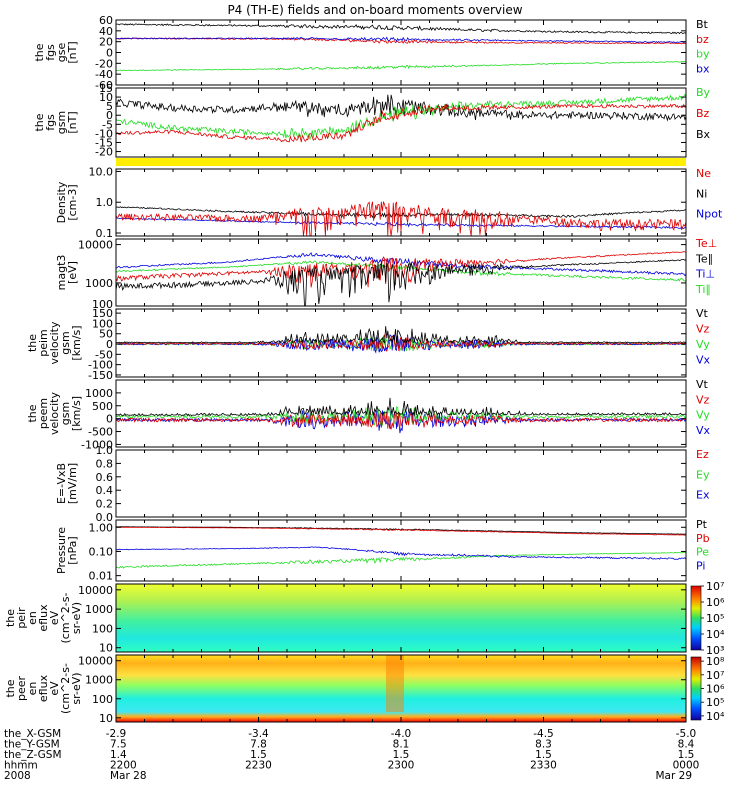 The width and height of the screenshot is (750, 804). I want to click on colorbar-tick-label: 10⁸, so click(715, 661).